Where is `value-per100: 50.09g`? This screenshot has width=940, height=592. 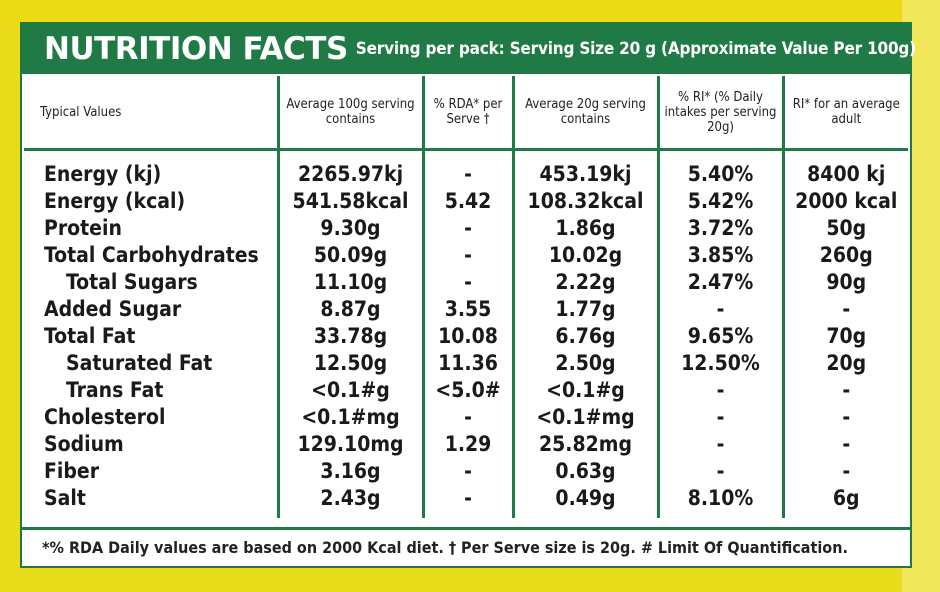
value-per100: 50.09g is located at coordinates (351, 255).